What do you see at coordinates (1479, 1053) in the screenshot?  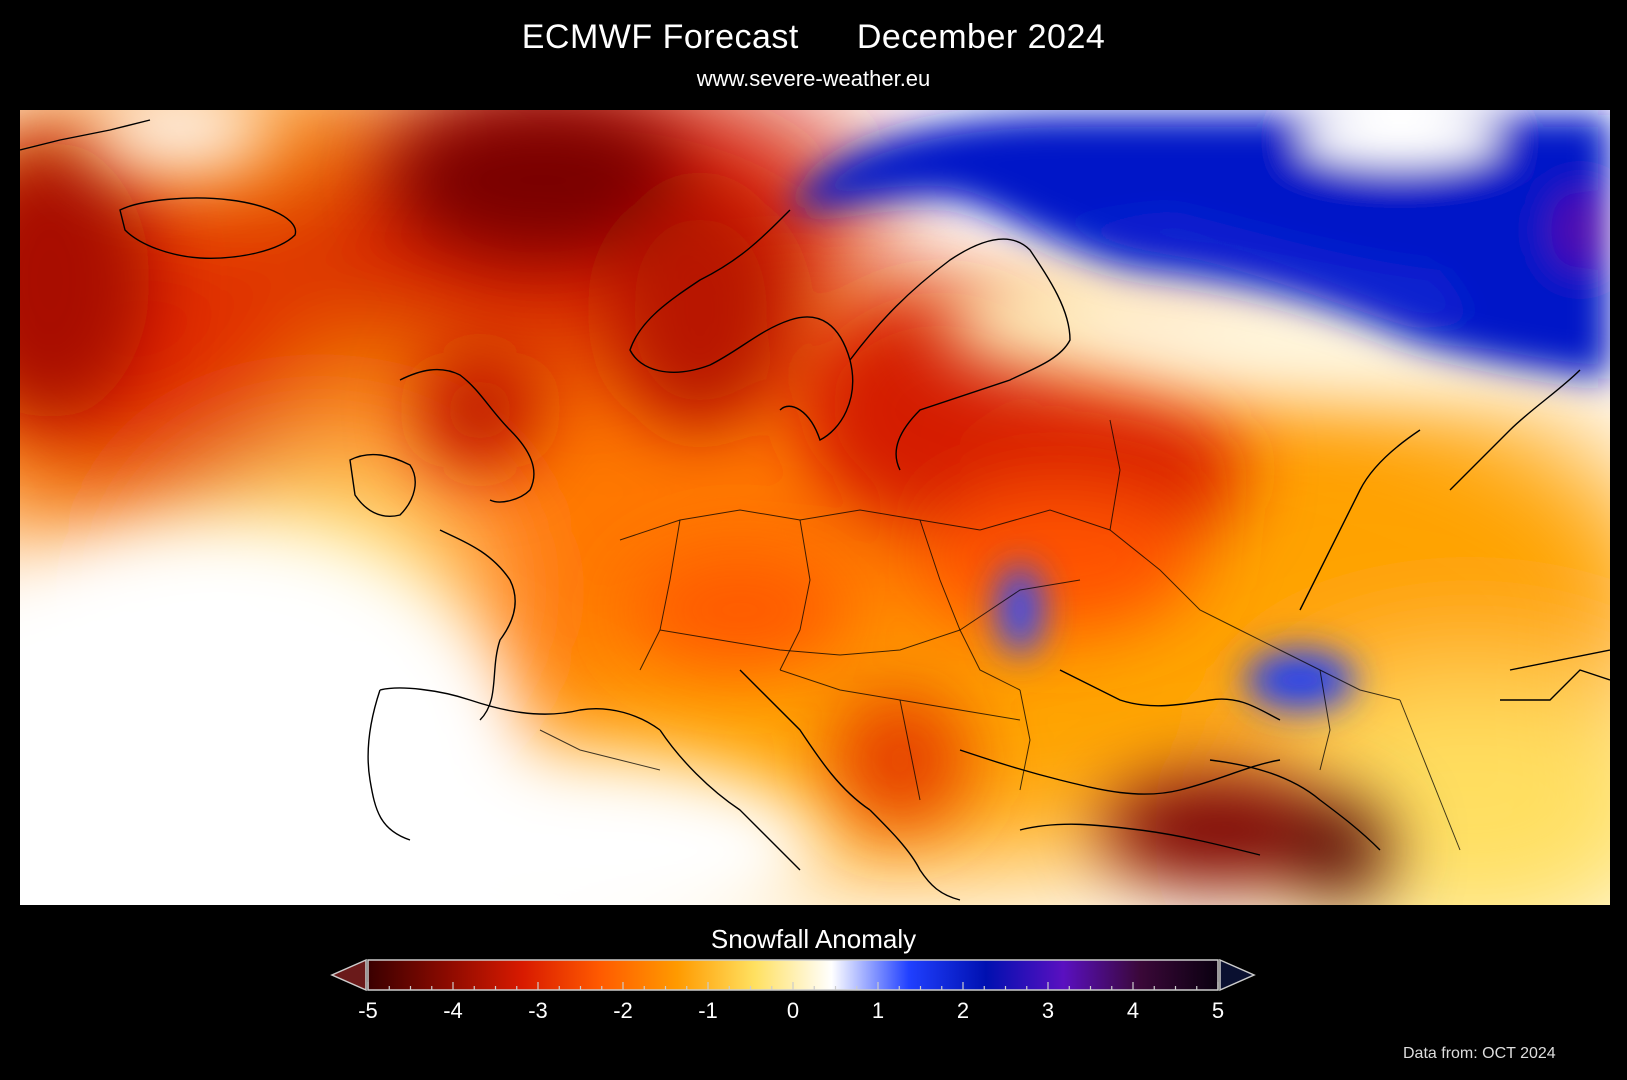 I see `data-source-note: Data from: OCT 2024` at bounding box center [1479, 1053].